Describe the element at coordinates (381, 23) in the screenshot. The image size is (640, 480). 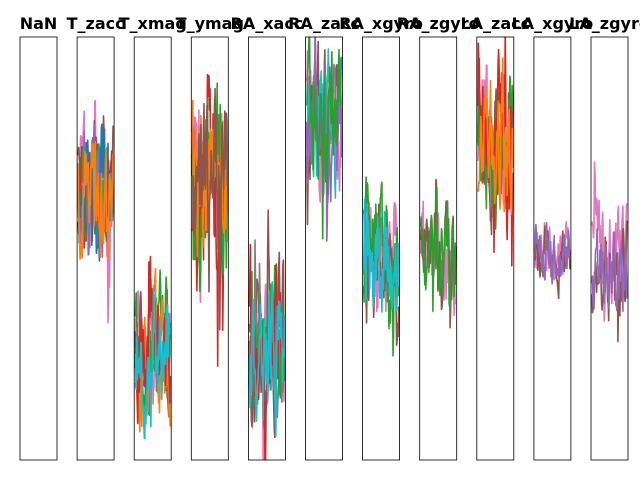
I see `panel-title: RA_xgyro` at that location.